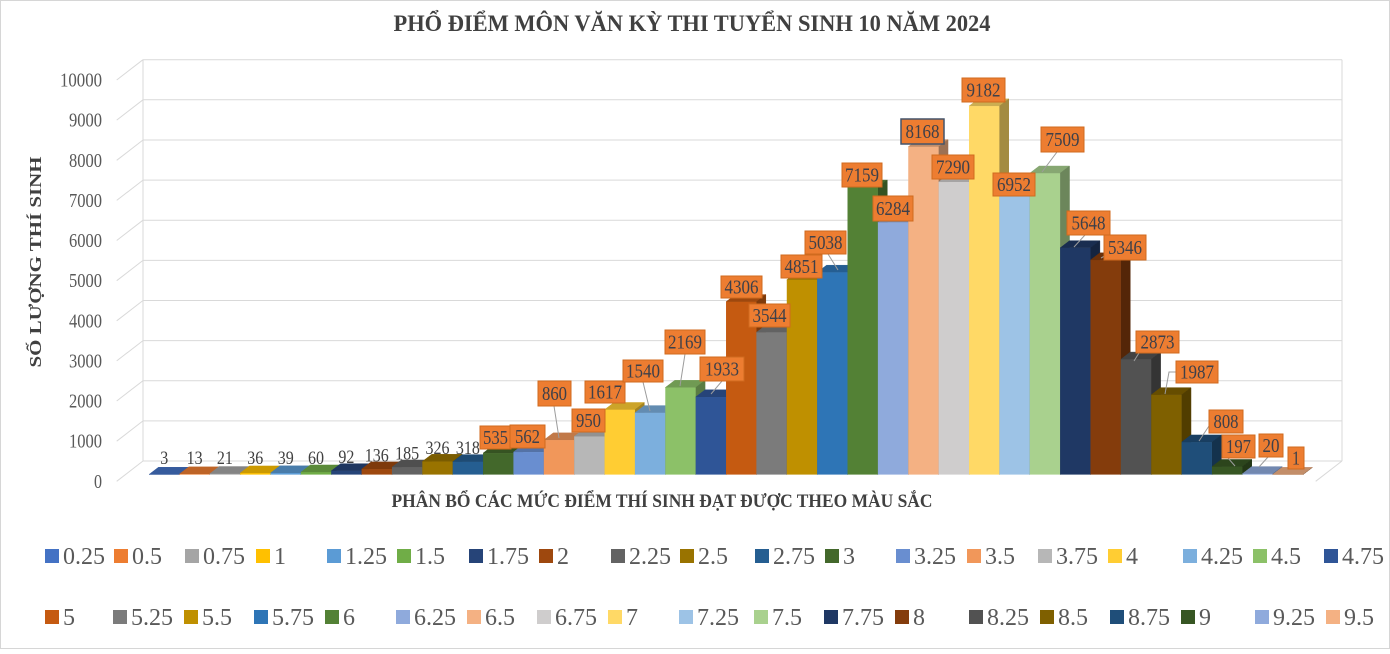  Describe the element at coordinates (35, 262) in the screenshot. I see `svg-text: SỐ LƯỢNG THÍ SINH` at that location.